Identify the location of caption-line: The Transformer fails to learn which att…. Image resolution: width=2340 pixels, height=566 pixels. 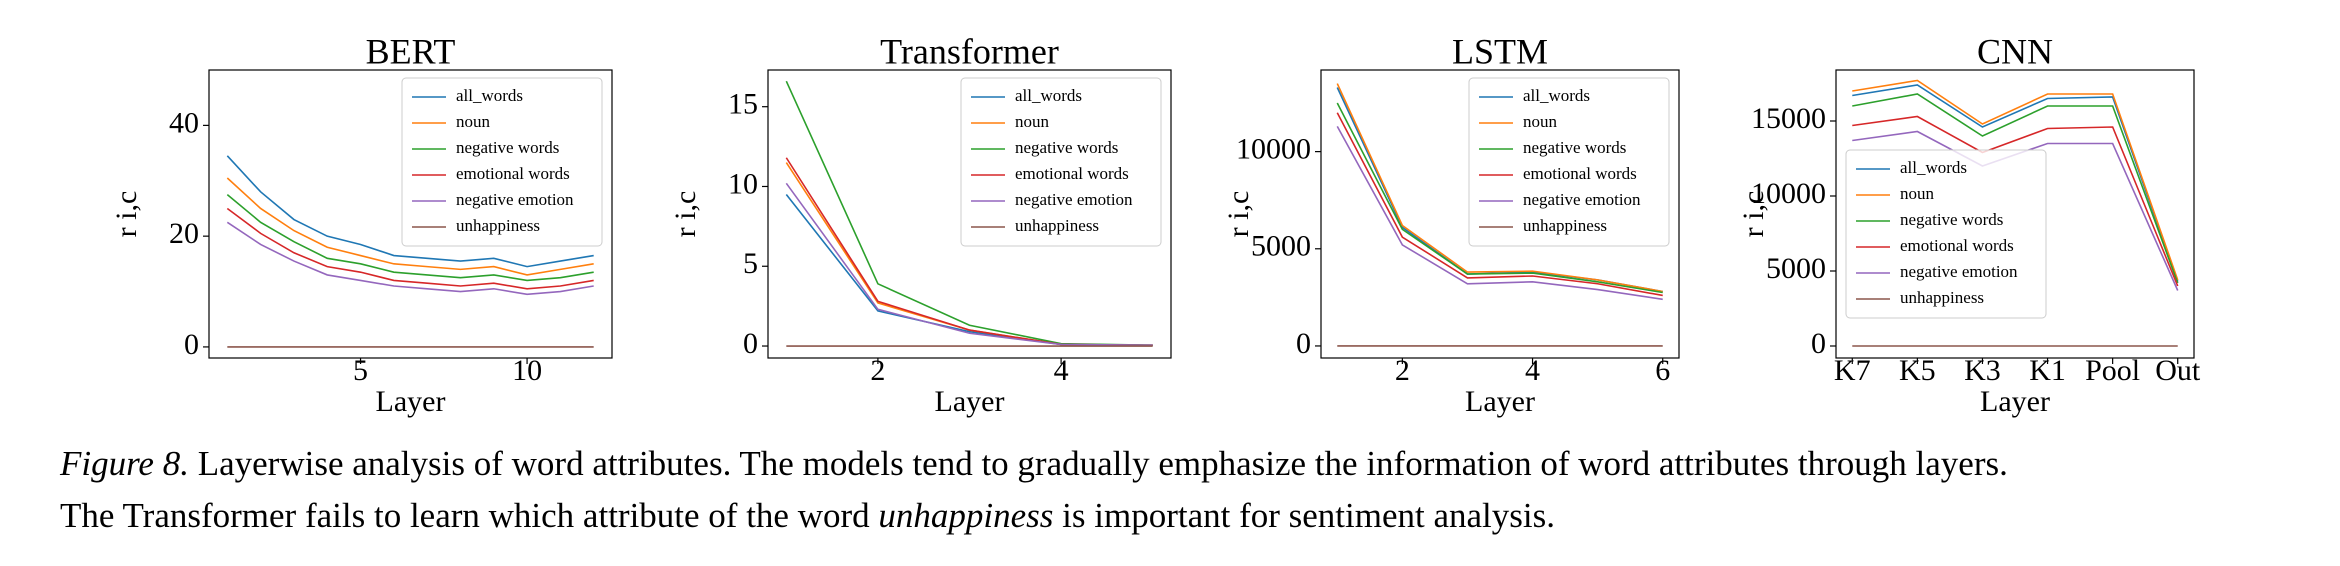
(1195, 516).